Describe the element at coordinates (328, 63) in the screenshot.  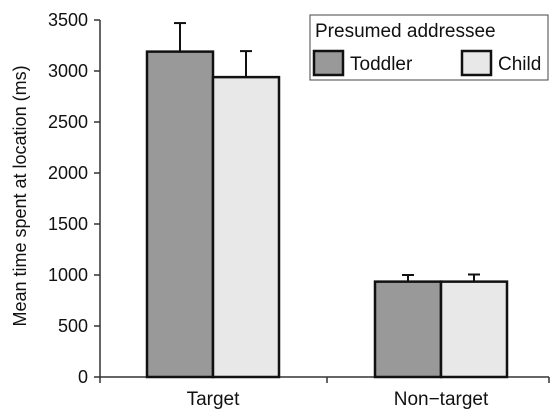
I see `legend-swatch-toddler` at that location.